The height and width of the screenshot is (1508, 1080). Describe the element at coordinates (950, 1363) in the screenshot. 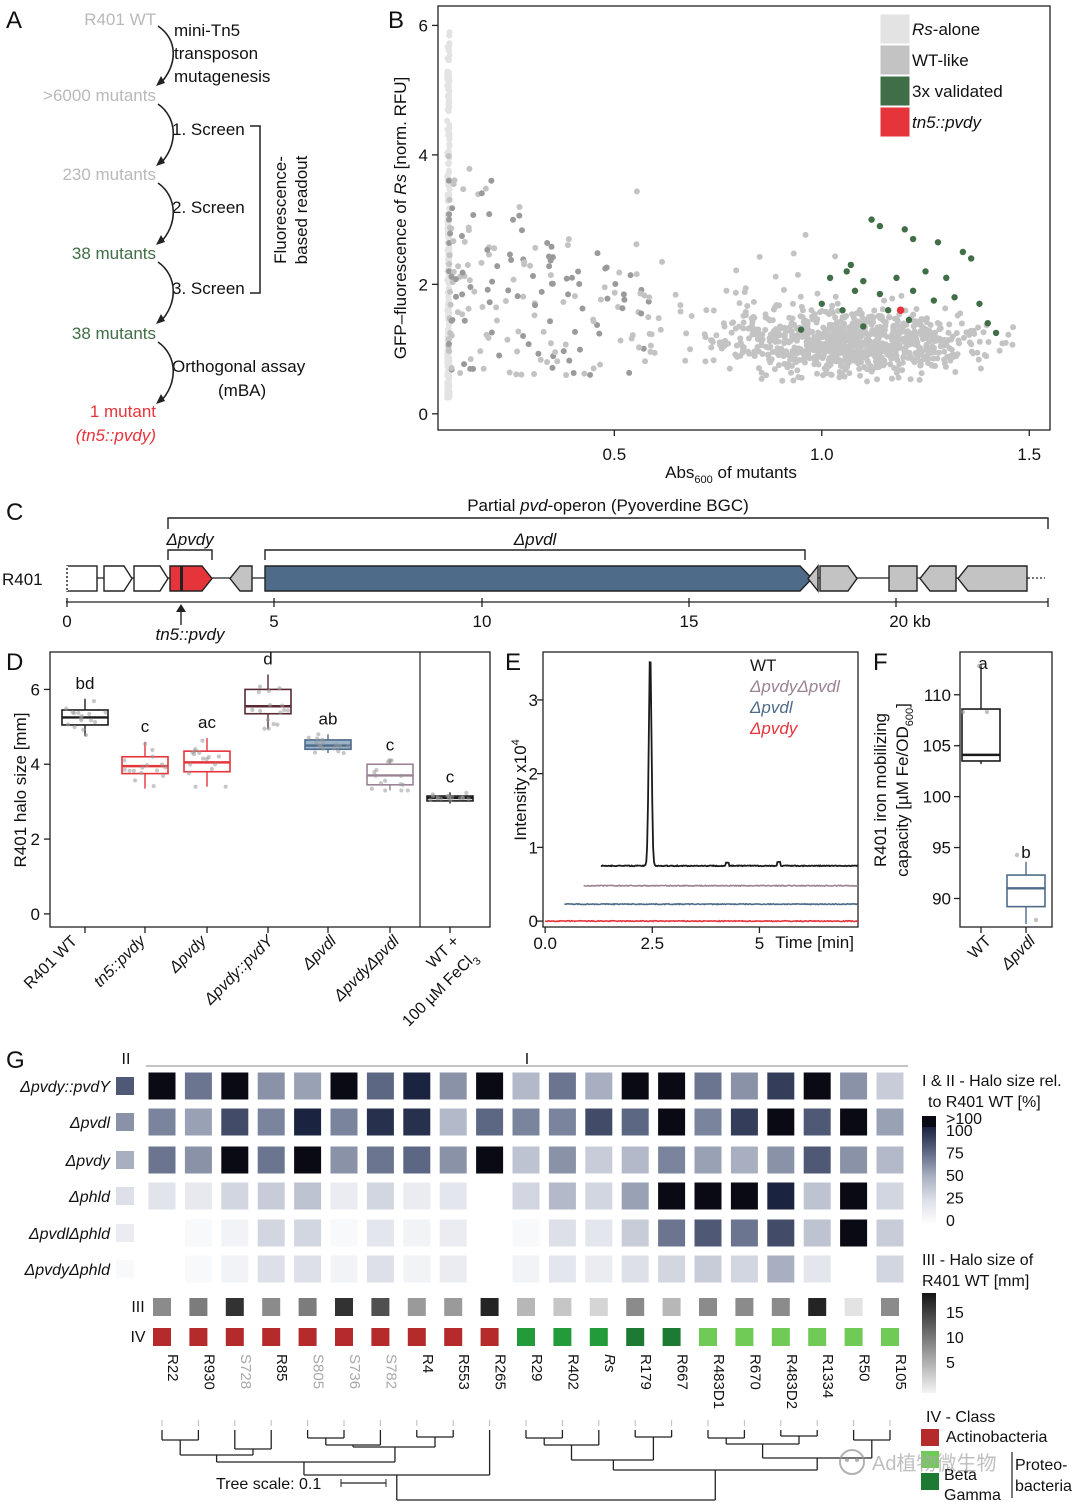

I see `legend2-tick: 5` at that location.